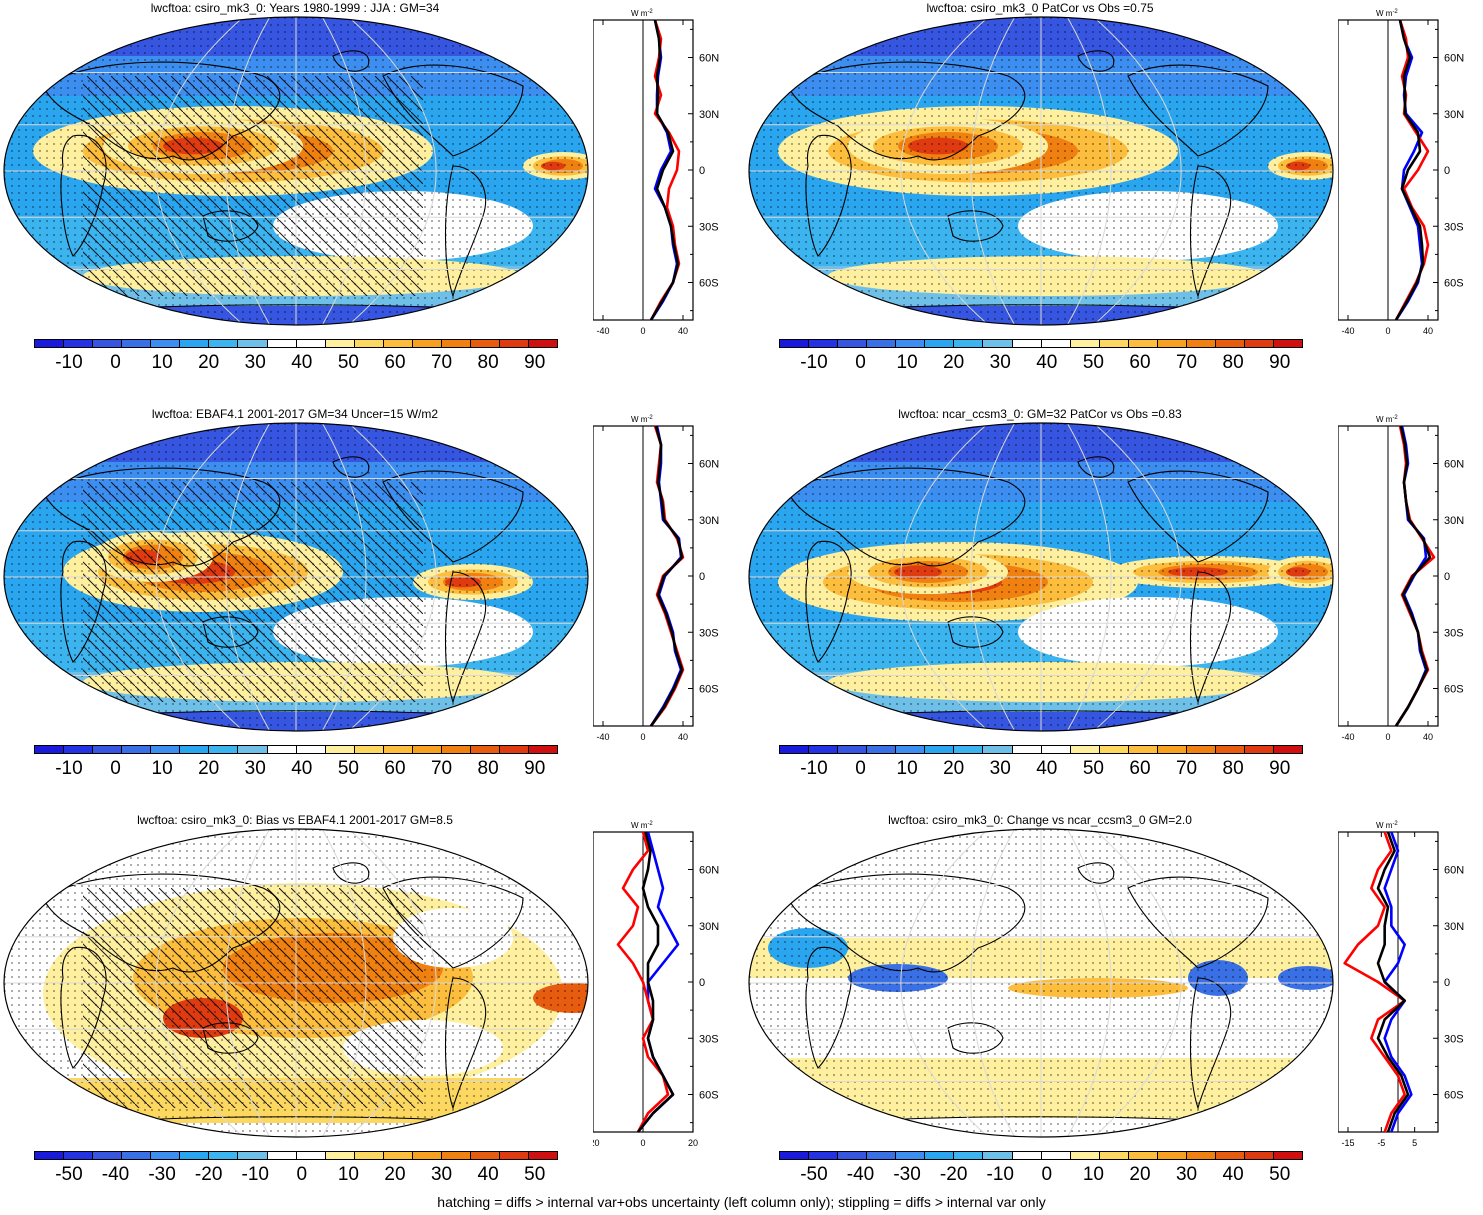  What do you see at coordinates (814, 362) in the screenshot?
I see `colorbar-tick-label: -10` at bounding box center [814, 362].